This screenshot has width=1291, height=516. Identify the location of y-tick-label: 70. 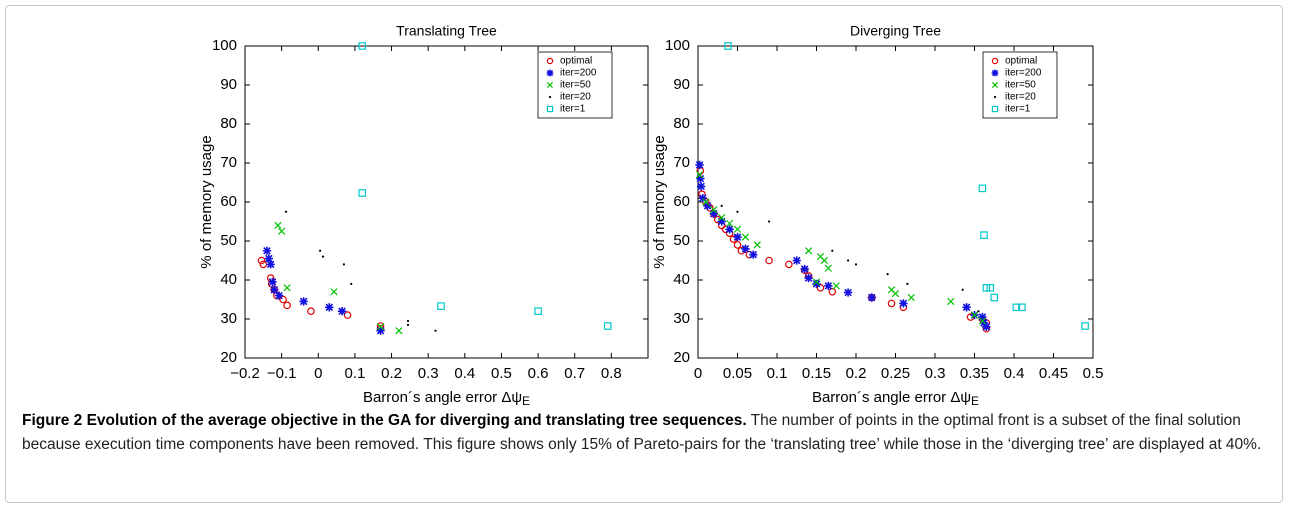
(228, 162).